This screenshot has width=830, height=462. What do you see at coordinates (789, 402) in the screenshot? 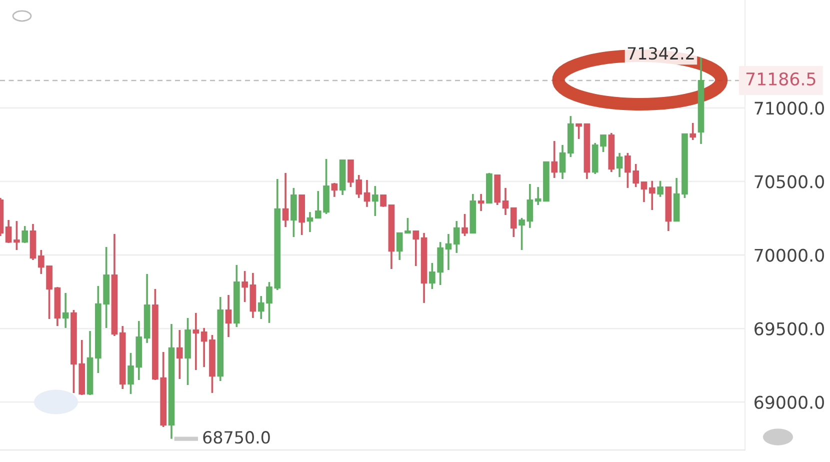
I see `y-tick-label: 69000.0` at bounding box center [789, 402].